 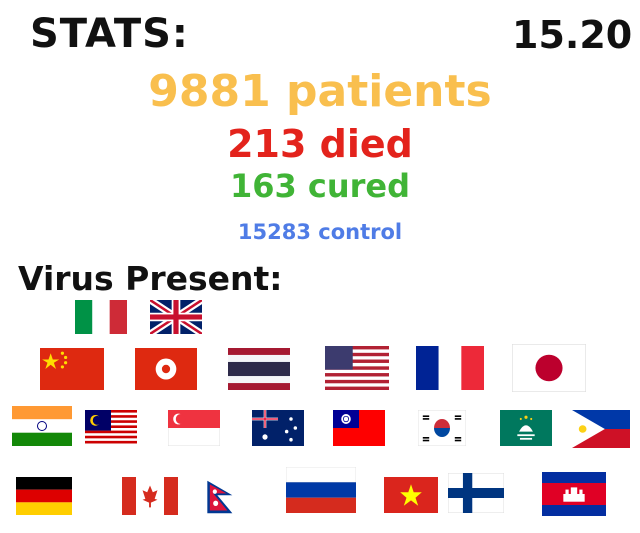 What do you see at coordinates (476, 493) in the screenshot?
I see `finland-flag` at bounding box center [476, 493].